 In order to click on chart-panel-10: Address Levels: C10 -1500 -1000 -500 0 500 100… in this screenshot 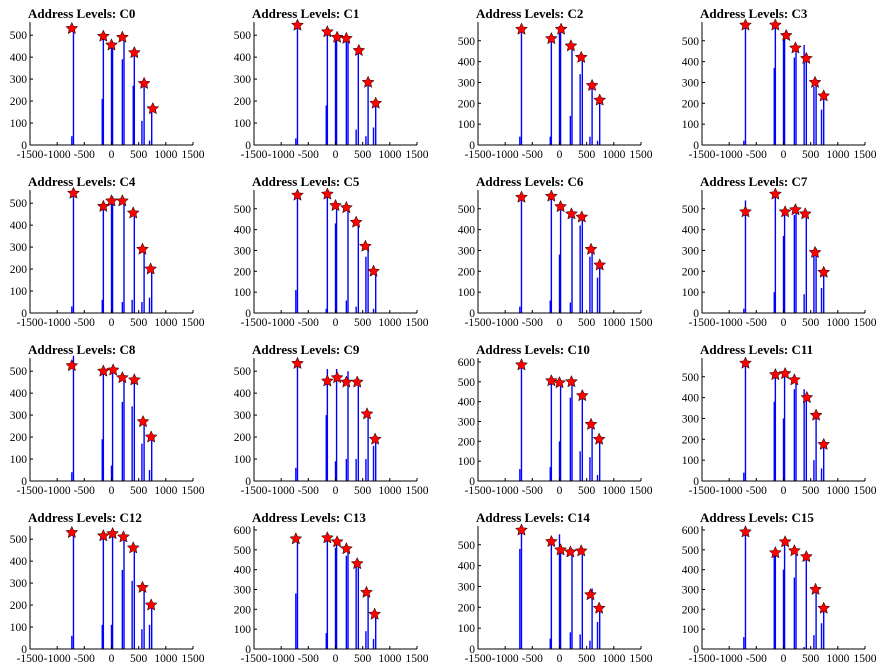, I will do `click(555, 419)`.